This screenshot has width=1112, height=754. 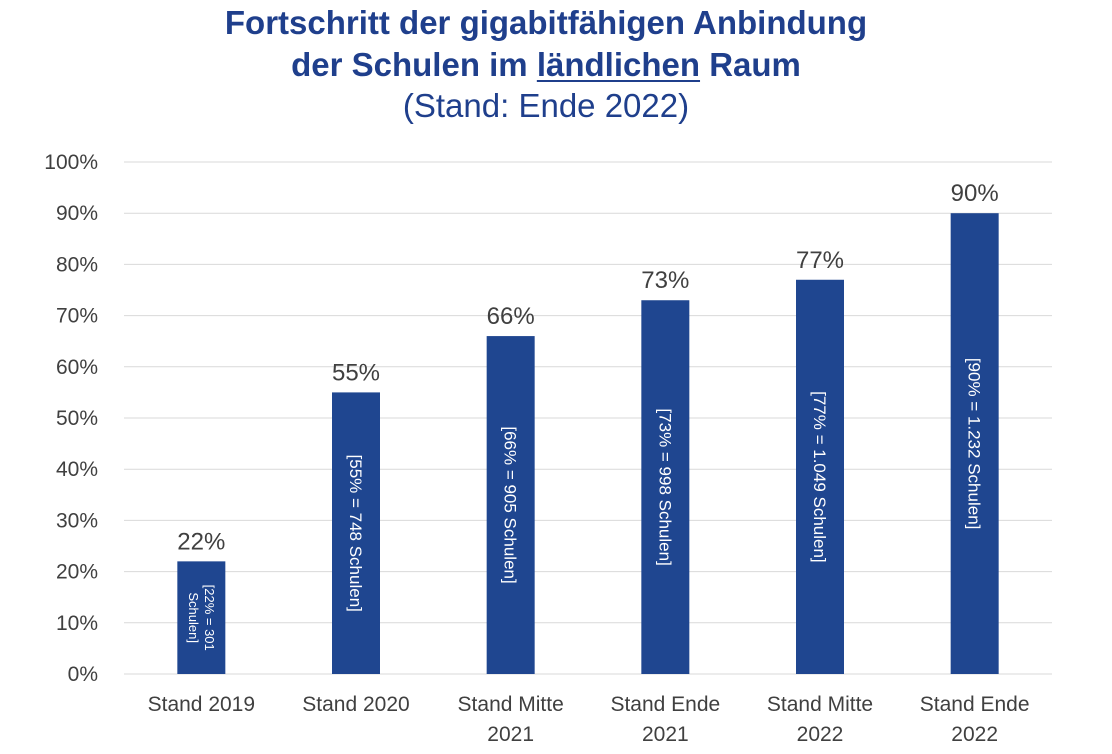 What do you see at coordinates (209, 618) in the screenshot?
I see `bar-inner-label-line: [22% = 301` at bounding box center [209, 618].